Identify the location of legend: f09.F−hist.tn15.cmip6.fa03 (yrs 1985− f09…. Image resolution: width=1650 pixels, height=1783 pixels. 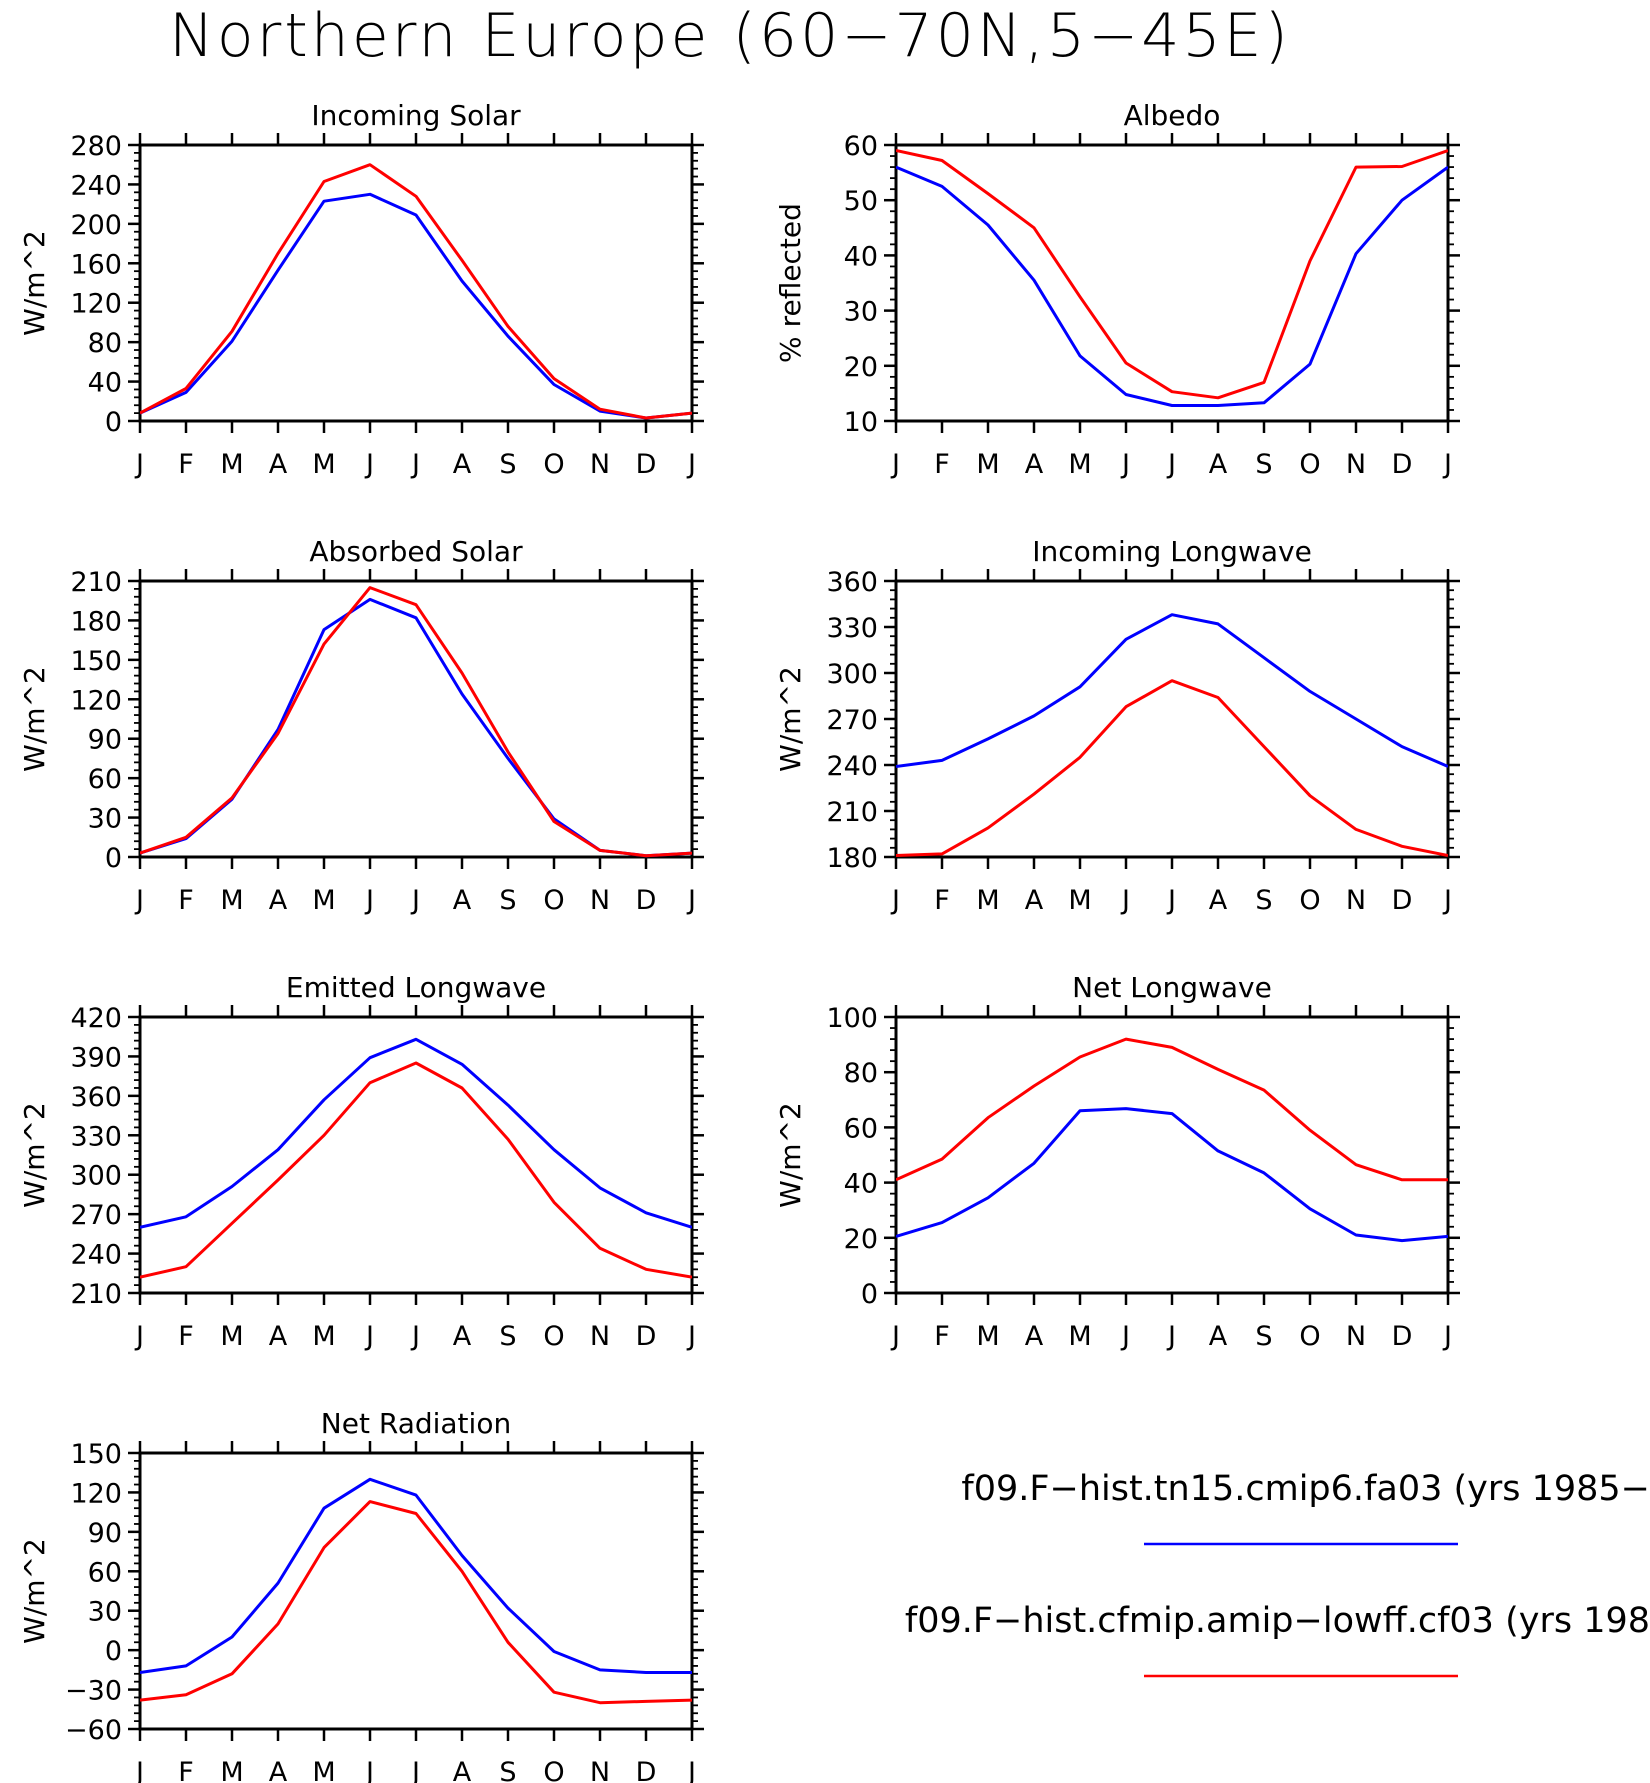
(1277, 1573).